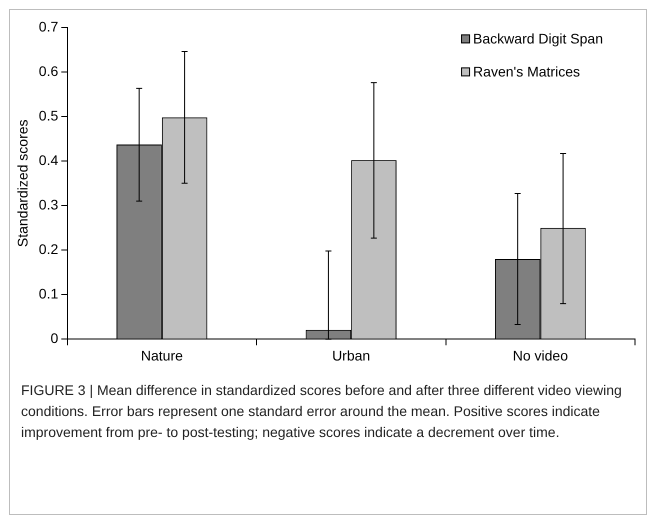  What do you see at coordinates (22, 183) in the screenshot?
I see `y-axis-title: Standardized scores` at bounding box center [22, 183].